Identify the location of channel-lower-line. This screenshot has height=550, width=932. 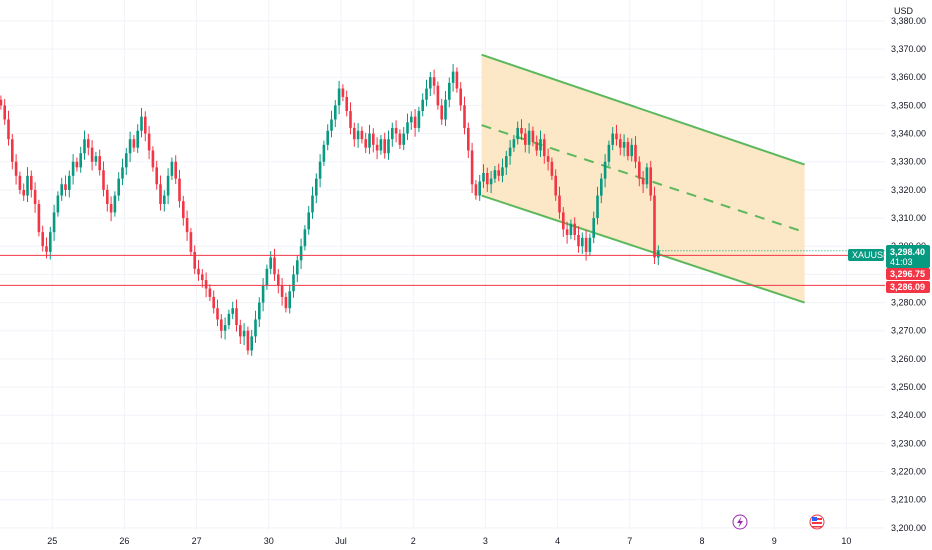
(643, 249).